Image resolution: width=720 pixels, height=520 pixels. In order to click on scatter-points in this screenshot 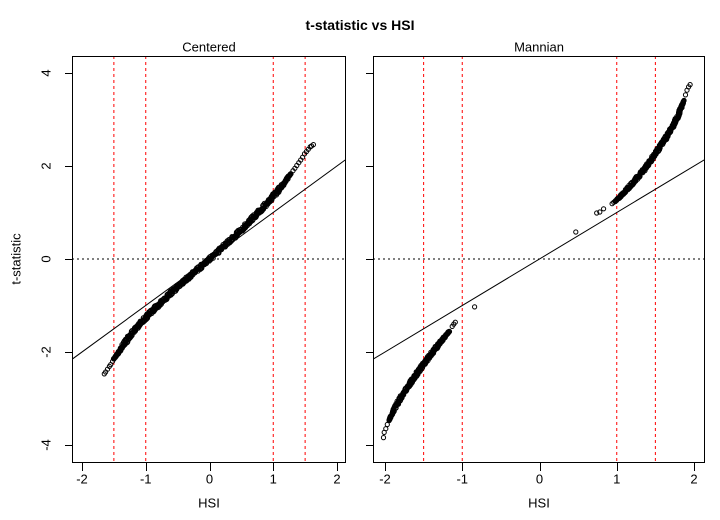, I will do `click(208, 259)`.